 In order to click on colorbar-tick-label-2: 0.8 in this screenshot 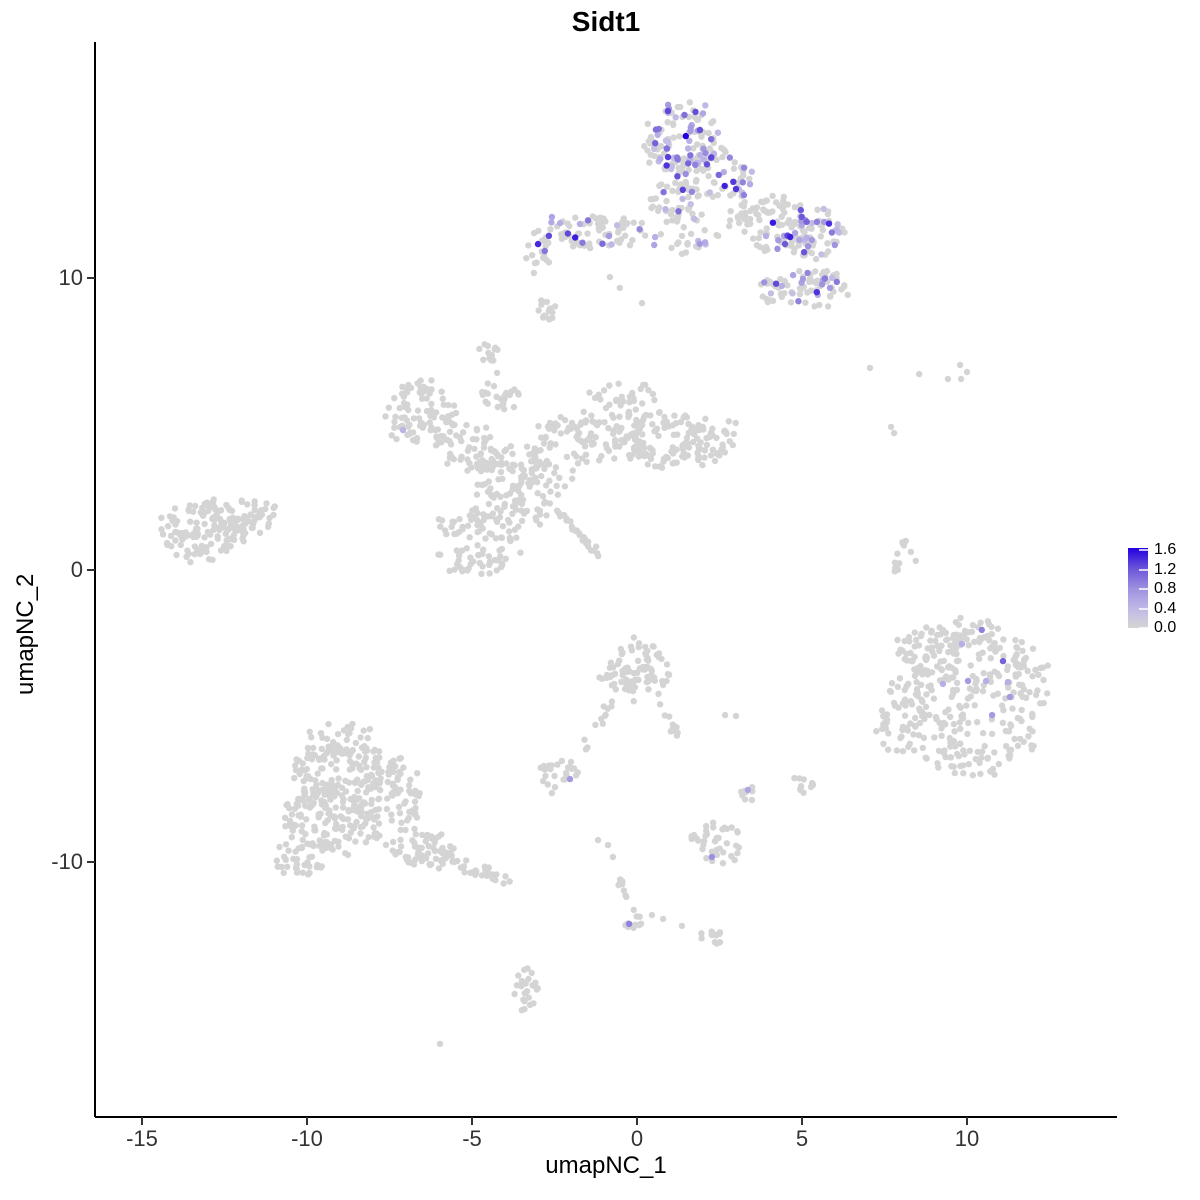, I will do `click(1165, 588)`.